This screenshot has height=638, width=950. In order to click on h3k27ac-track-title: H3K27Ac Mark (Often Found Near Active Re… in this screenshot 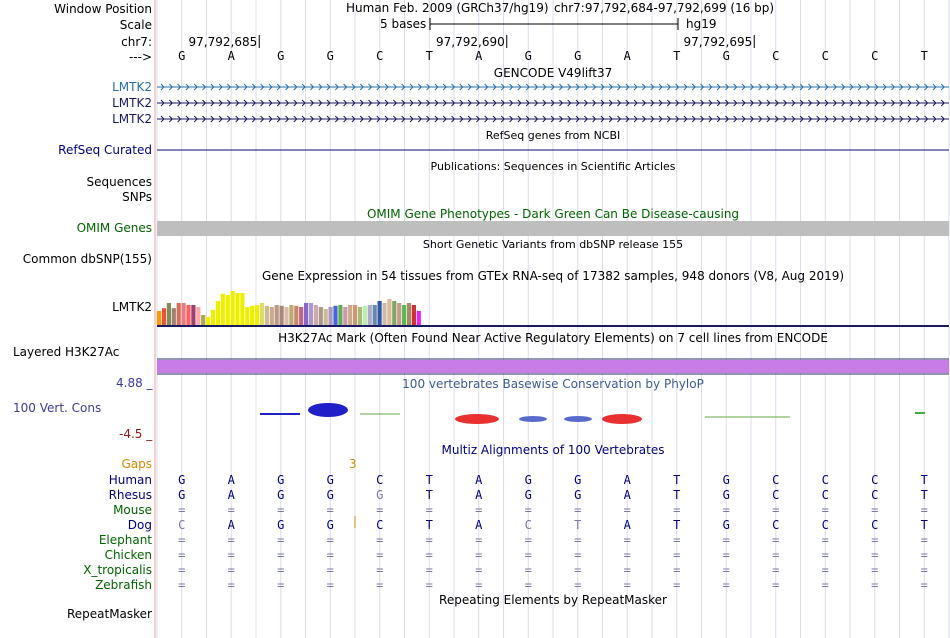, I will do `click(553, 338)`.